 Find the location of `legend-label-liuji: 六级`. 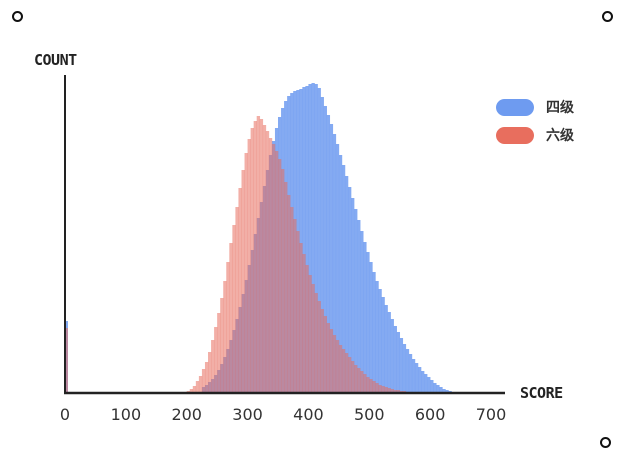

legend-label-liuji: 六级 is located at coordinates (560, 136).